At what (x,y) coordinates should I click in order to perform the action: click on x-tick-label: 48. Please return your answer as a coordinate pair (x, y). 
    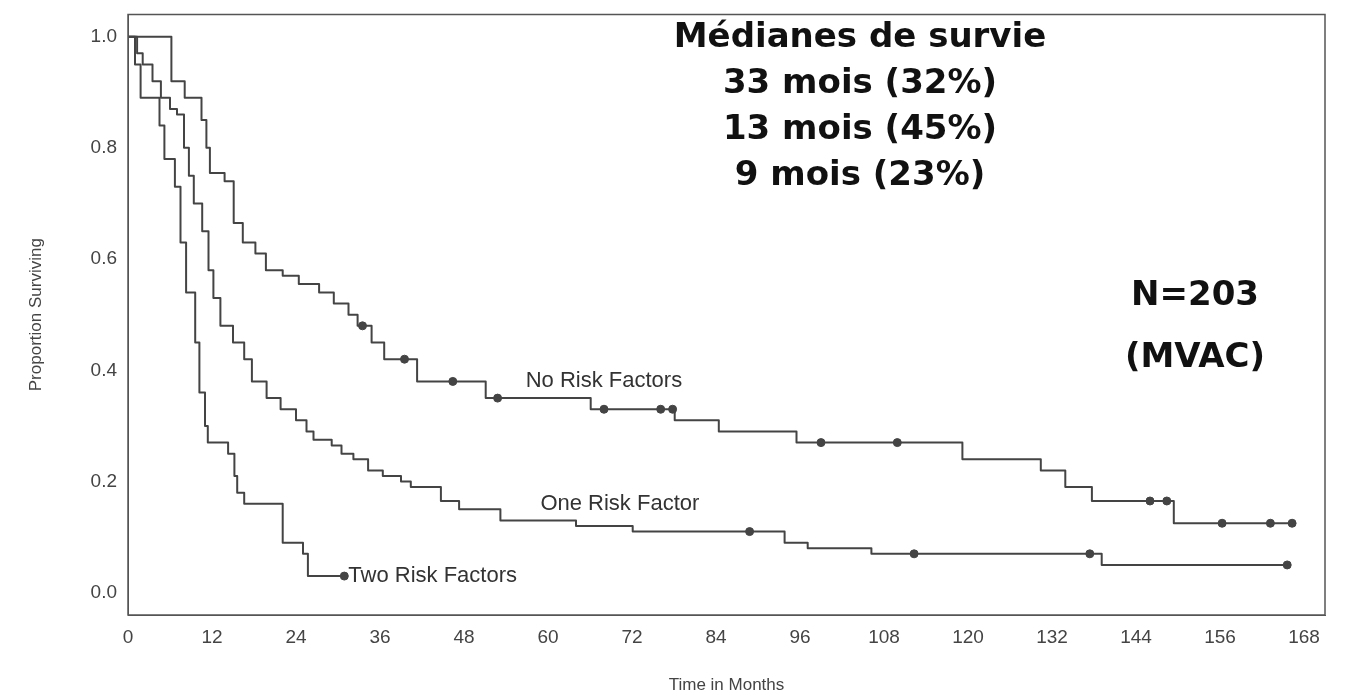
    Looking at the image, I should click on (464, 636).